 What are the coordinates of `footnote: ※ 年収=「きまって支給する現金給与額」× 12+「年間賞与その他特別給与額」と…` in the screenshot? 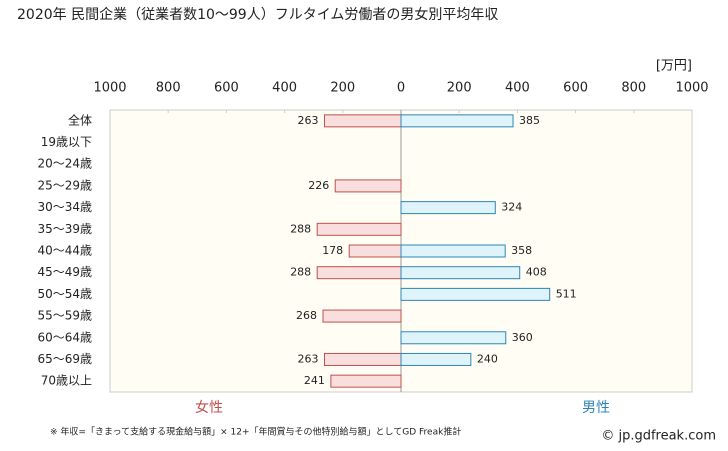 It's located at (255, 432).